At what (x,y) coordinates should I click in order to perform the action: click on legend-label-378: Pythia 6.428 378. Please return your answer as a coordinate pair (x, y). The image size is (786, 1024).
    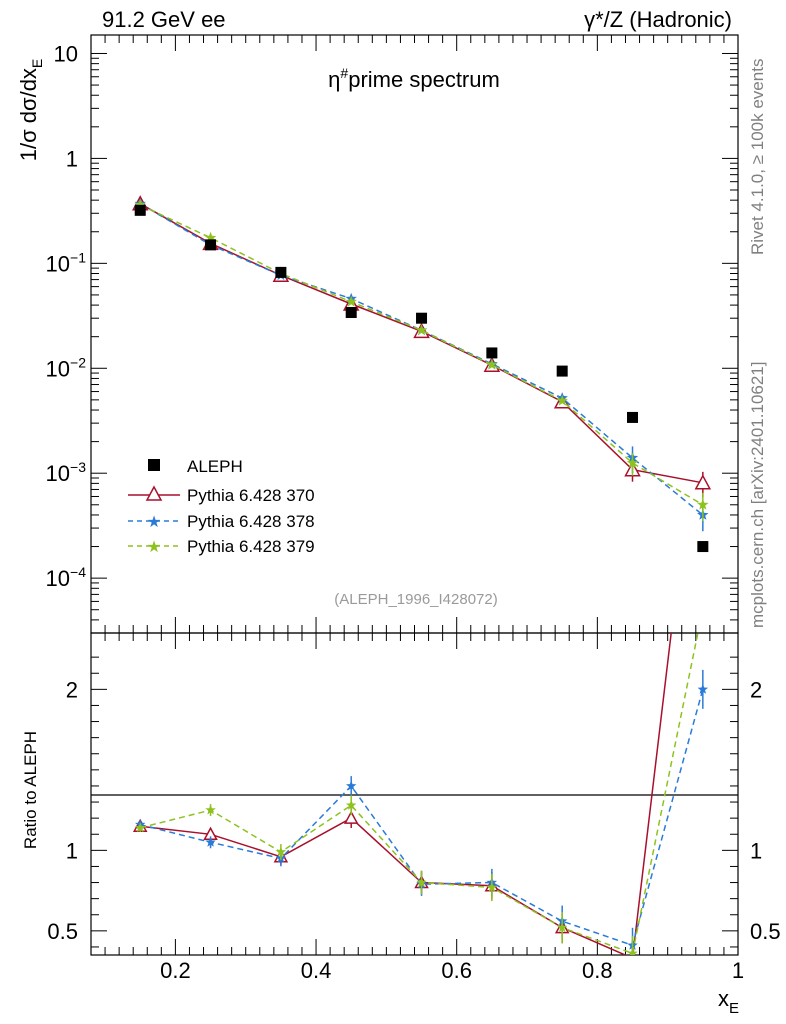
    Looking at the image, I should click on (251, 521).